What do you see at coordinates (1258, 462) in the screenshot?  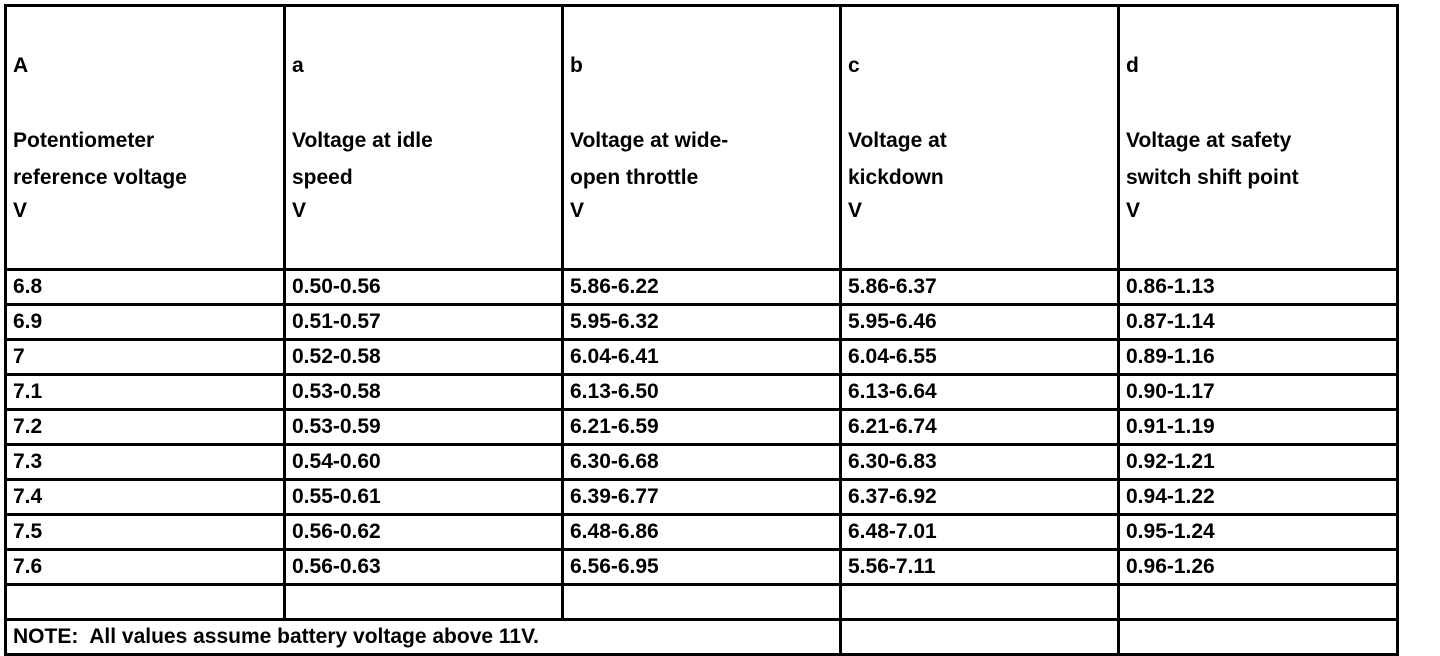 I see `data-cell: 0.92-1.21` at bounding box center [1258, 462].